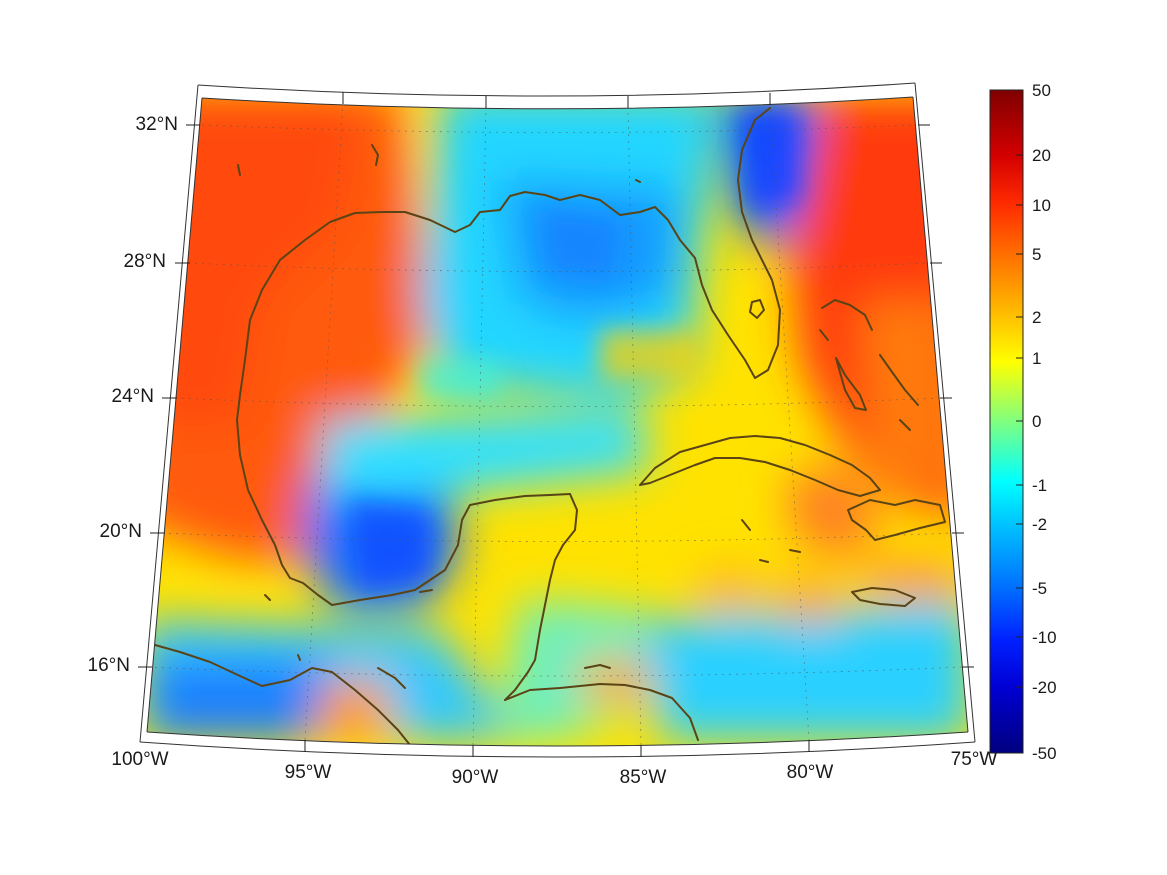 Image resolution: width=1167 pixels, height=875 pixels. What do you see at coordinates (121, 531) in the screenshot?
I see `lat-label-20n: 20°N` at bounding box center [121, 531].